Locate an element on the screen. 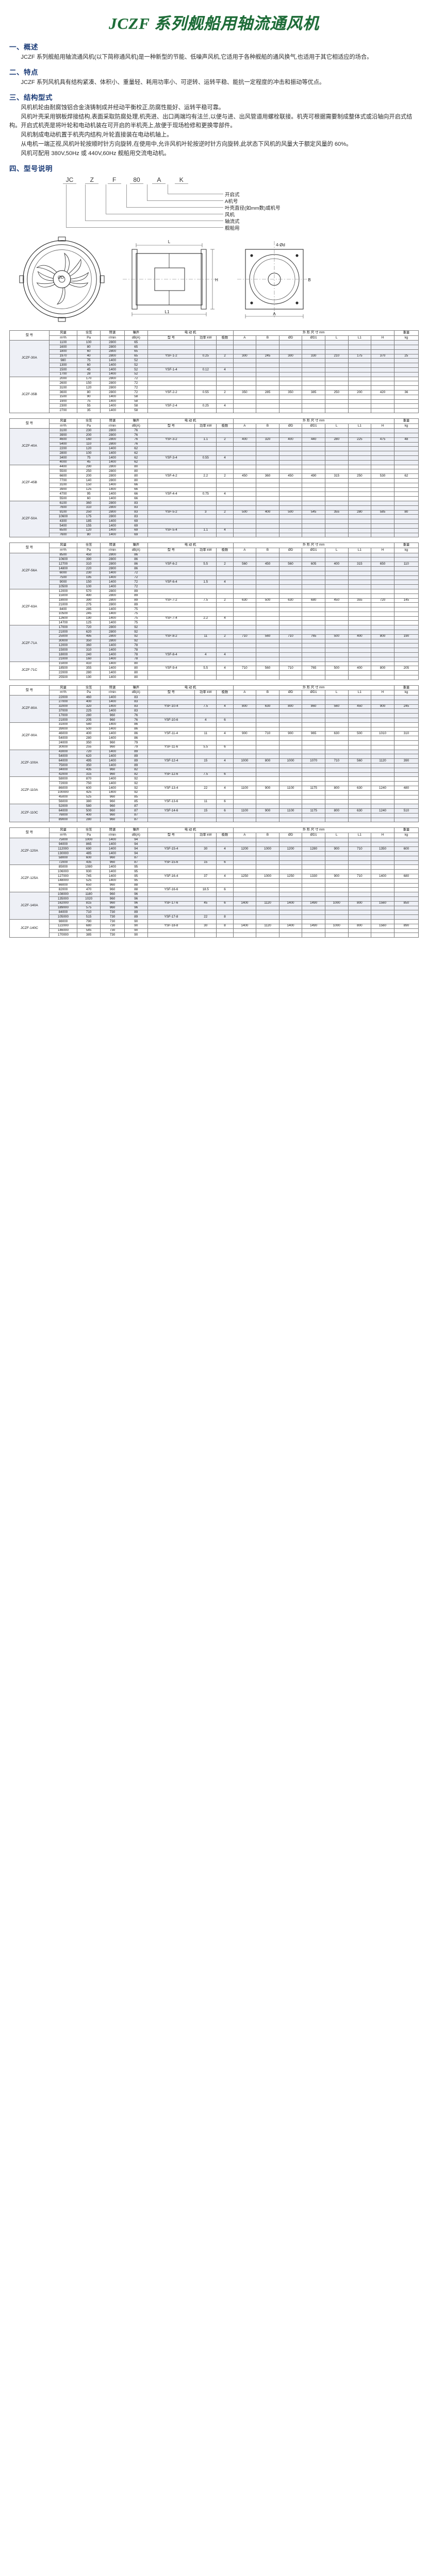 The width and height of the screenshot is (428, 2576). column-group-header: 全压 is located at coordinates (89, 421).